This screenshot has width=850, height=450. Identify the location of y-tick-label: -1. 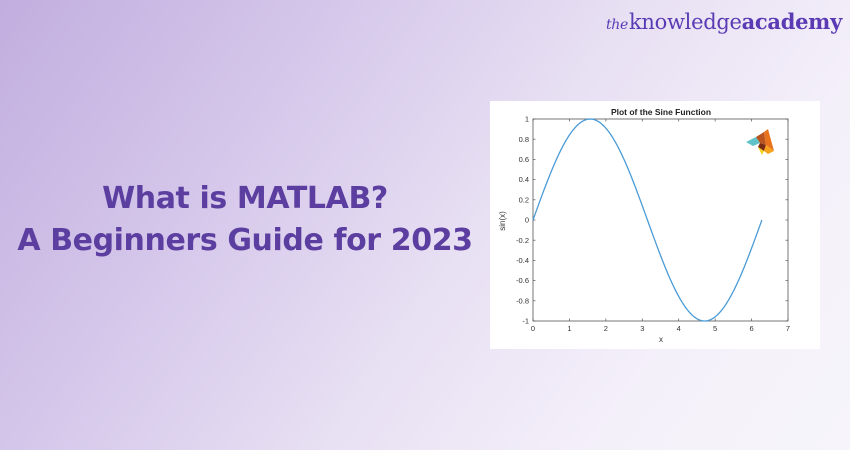
(525, 321).